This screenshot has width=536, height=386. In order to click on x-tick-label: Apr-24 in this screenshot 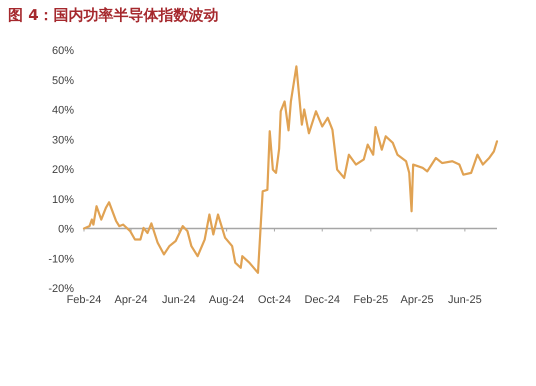, I will do `click(131, 300)`.